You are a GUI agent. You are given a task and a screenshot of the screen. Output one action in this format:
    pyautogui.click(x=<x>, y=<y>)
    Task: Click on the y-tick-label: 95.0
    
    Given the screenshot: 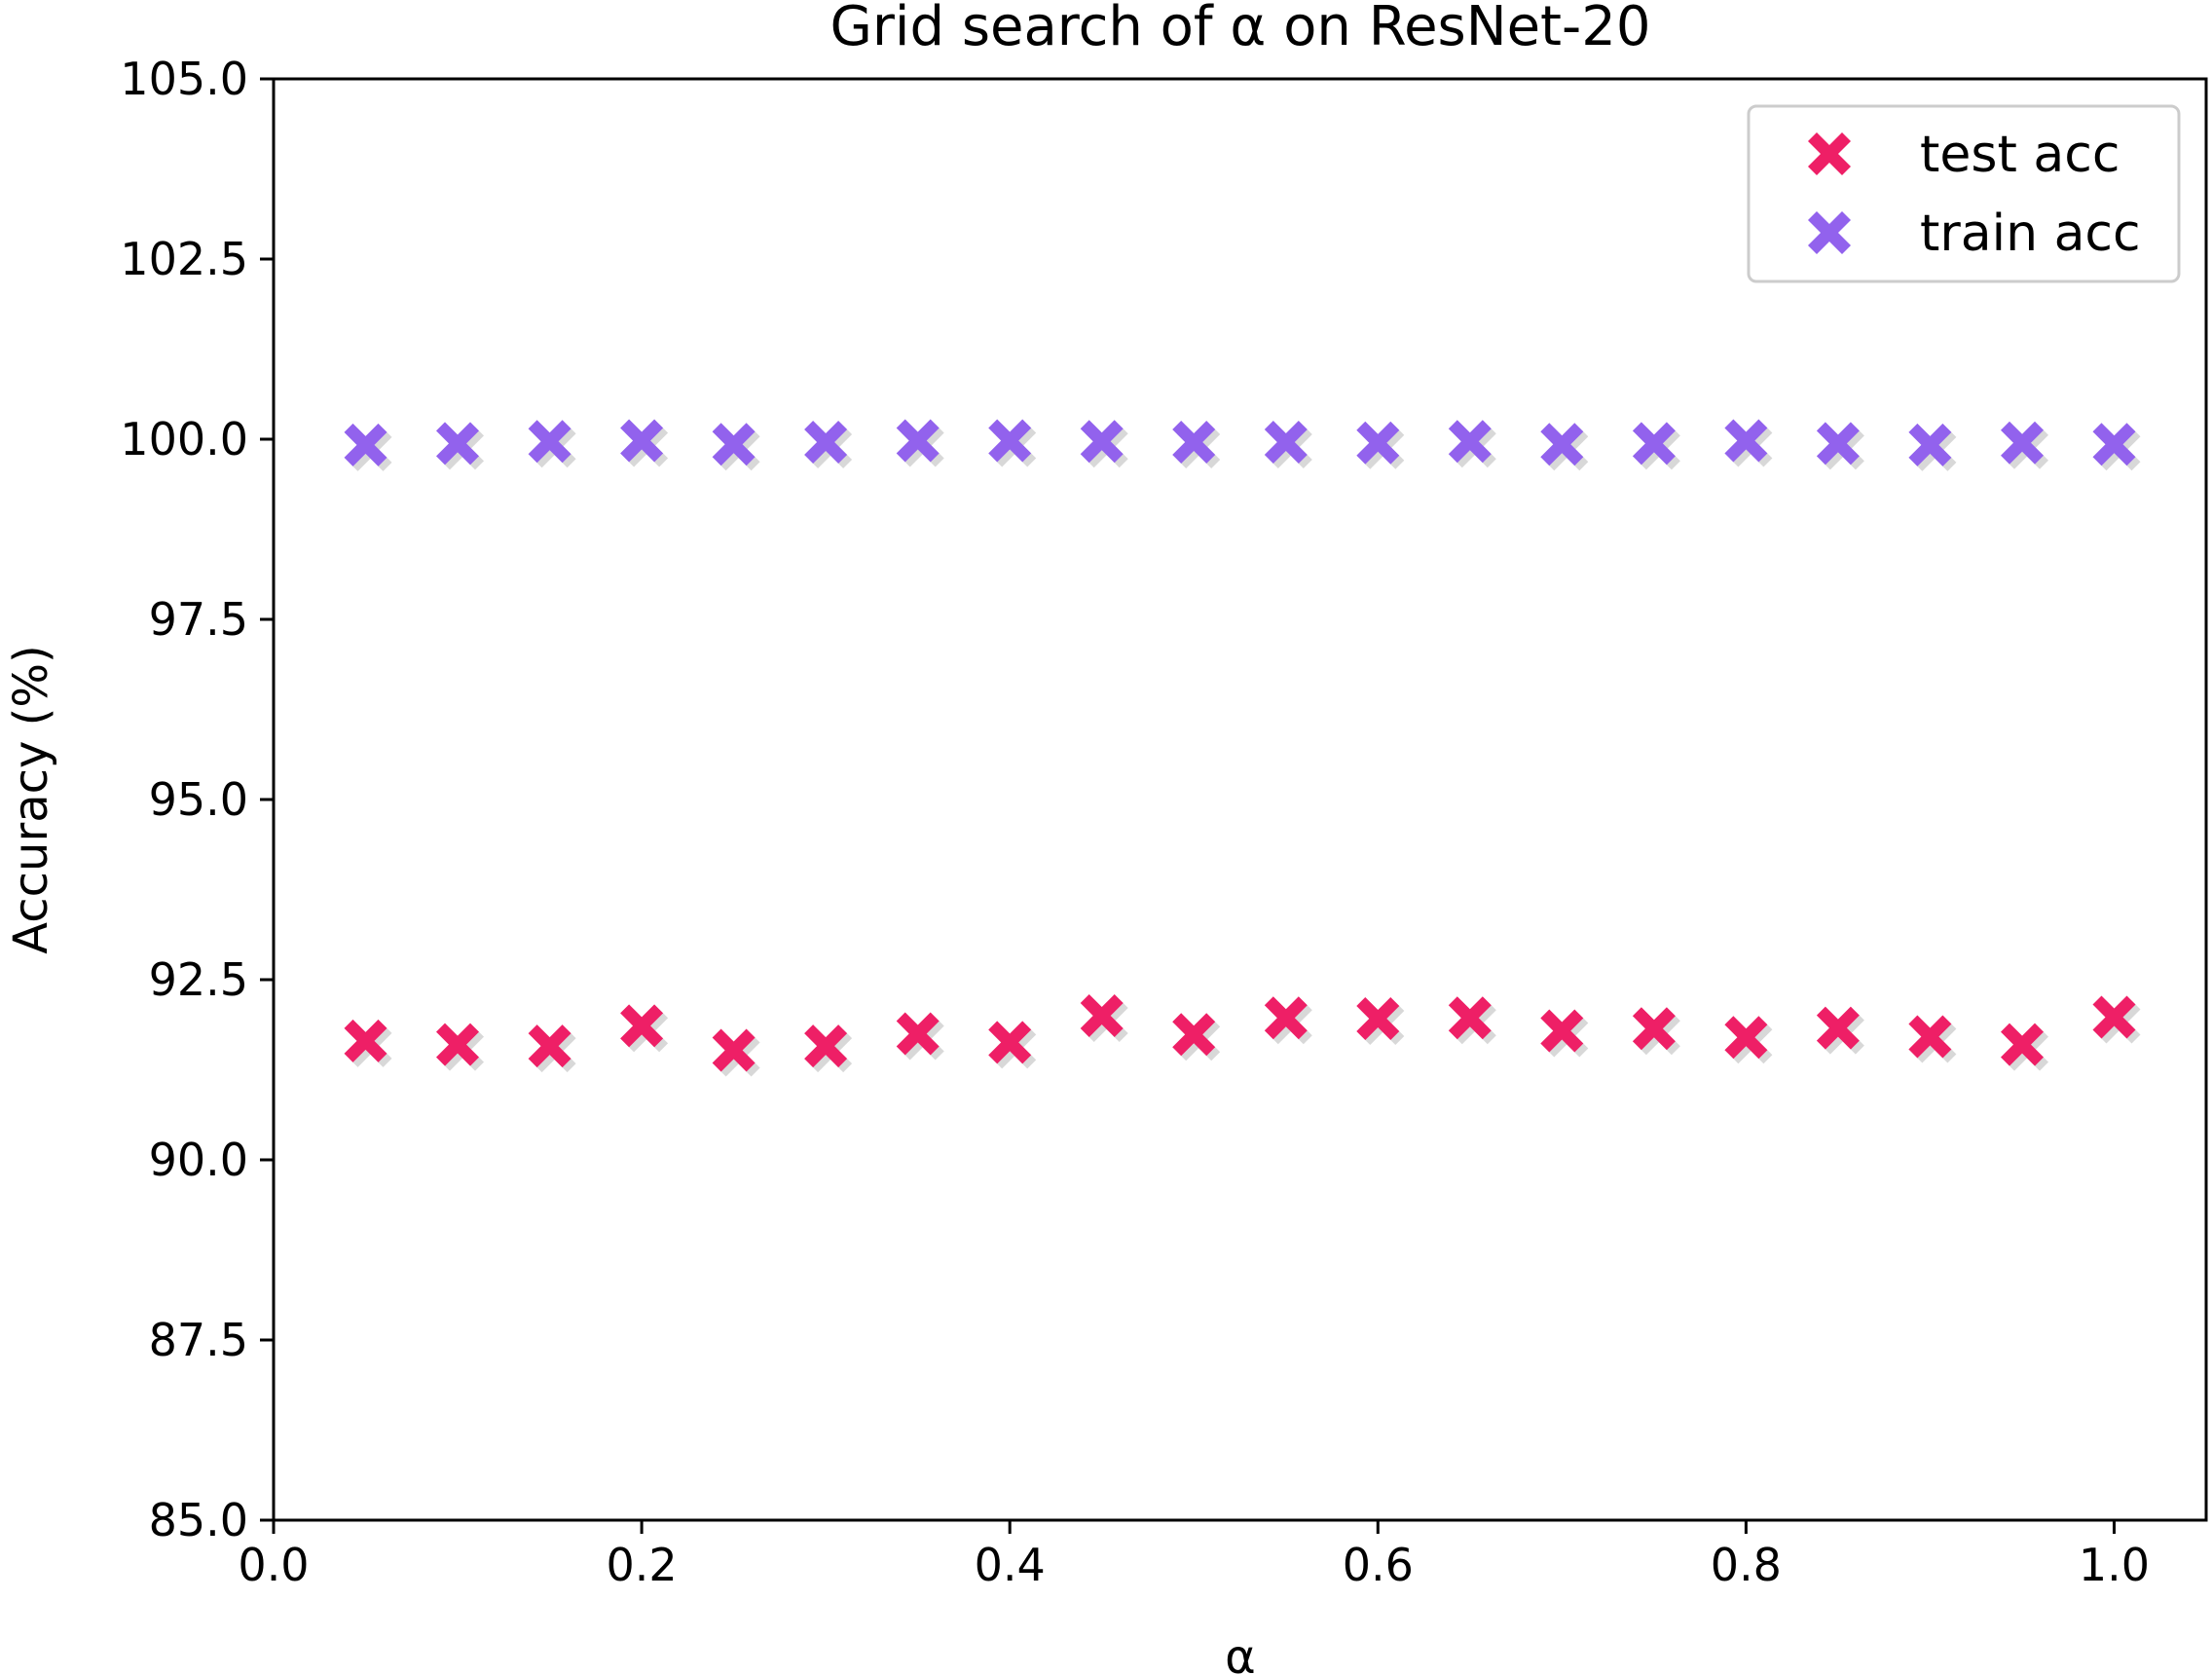 What is the action you would take?
    pyautogui.click(x=198, y=799)
    